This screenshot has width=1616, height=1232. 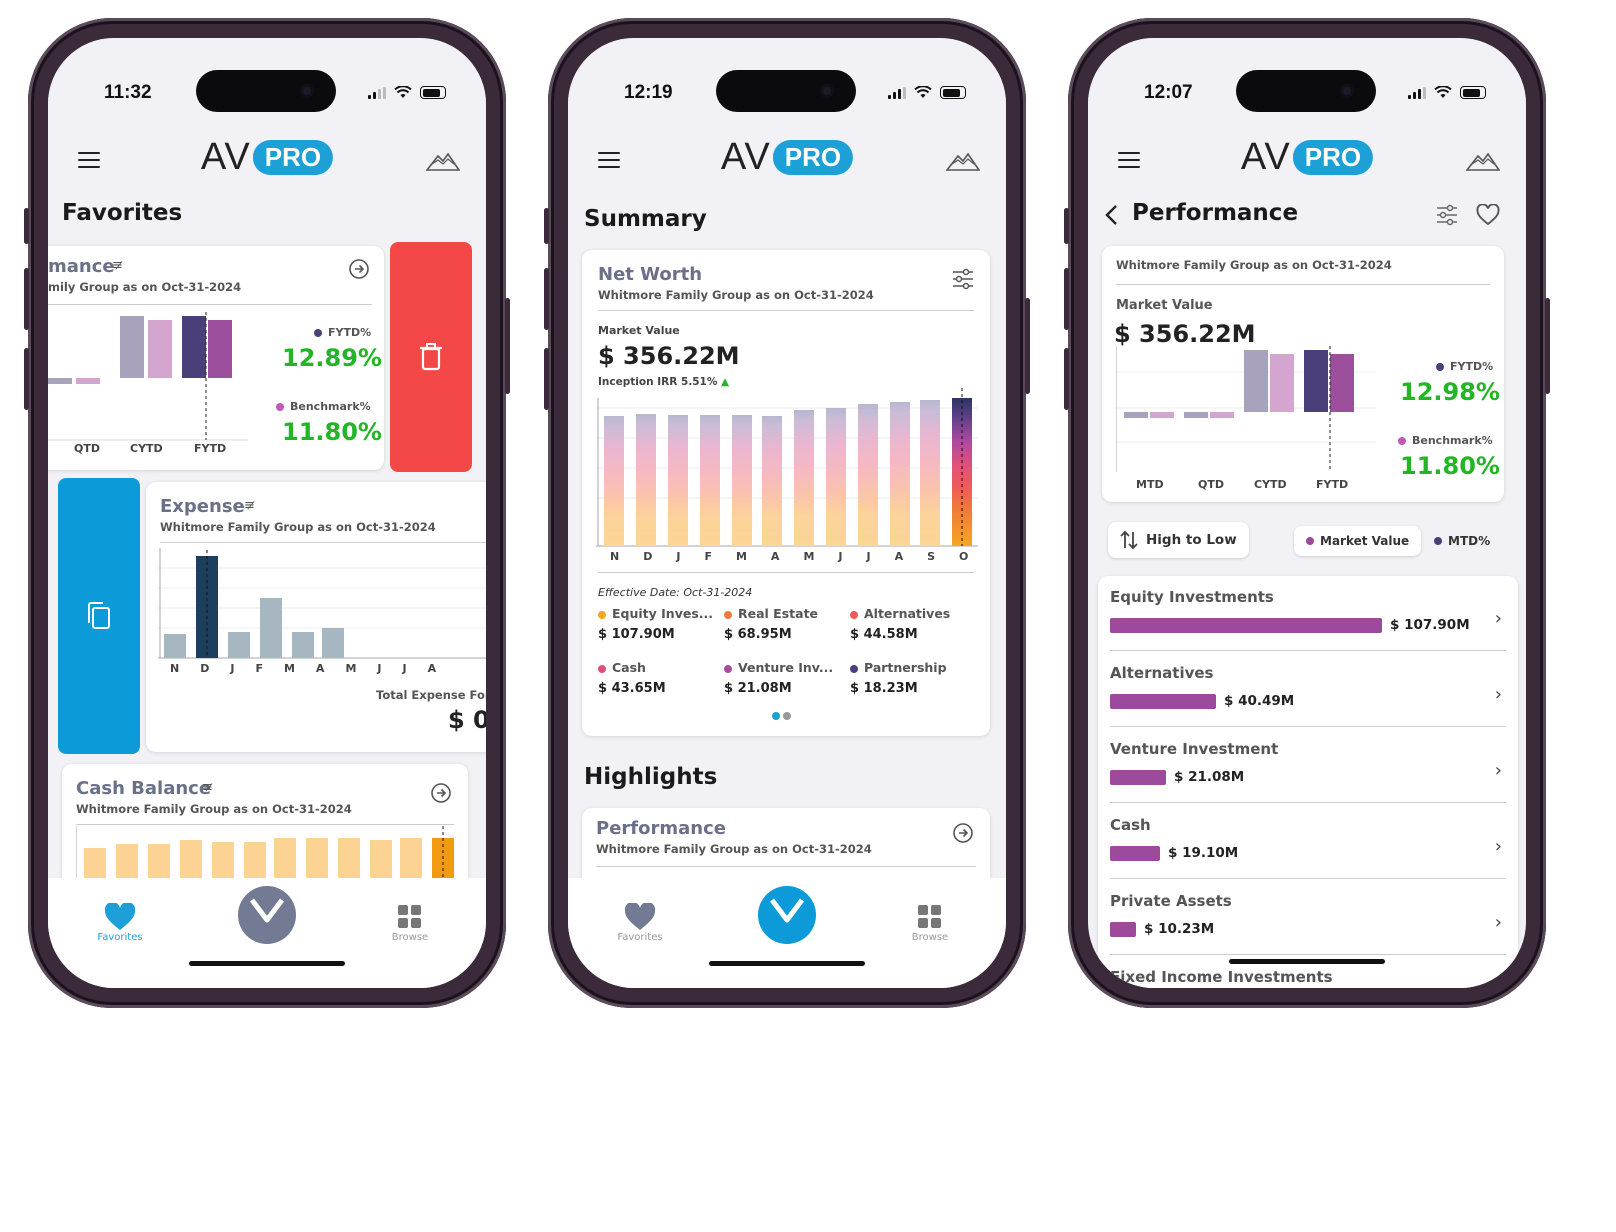 What do you see at coordinates (1332, 484) in the screenshot?
I see `x-label-fytd: FYTD` at bounding box center [1332, 484].